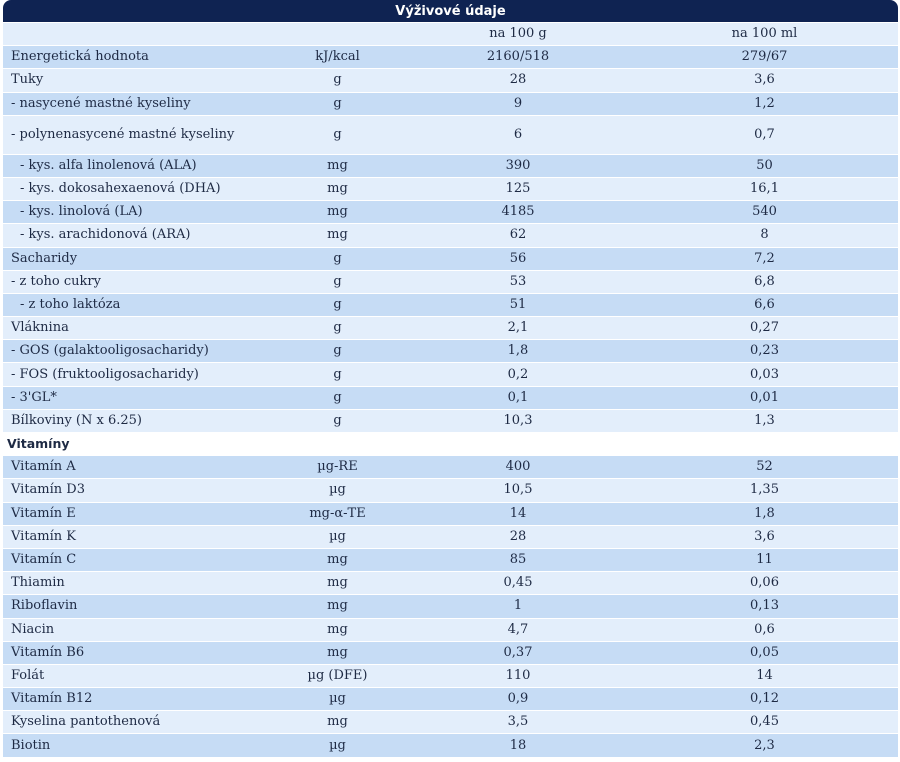 This screenshot has height=762, width=900. I want to click on row-label: - kys. arachidonová (ARA), so click(105, 235).